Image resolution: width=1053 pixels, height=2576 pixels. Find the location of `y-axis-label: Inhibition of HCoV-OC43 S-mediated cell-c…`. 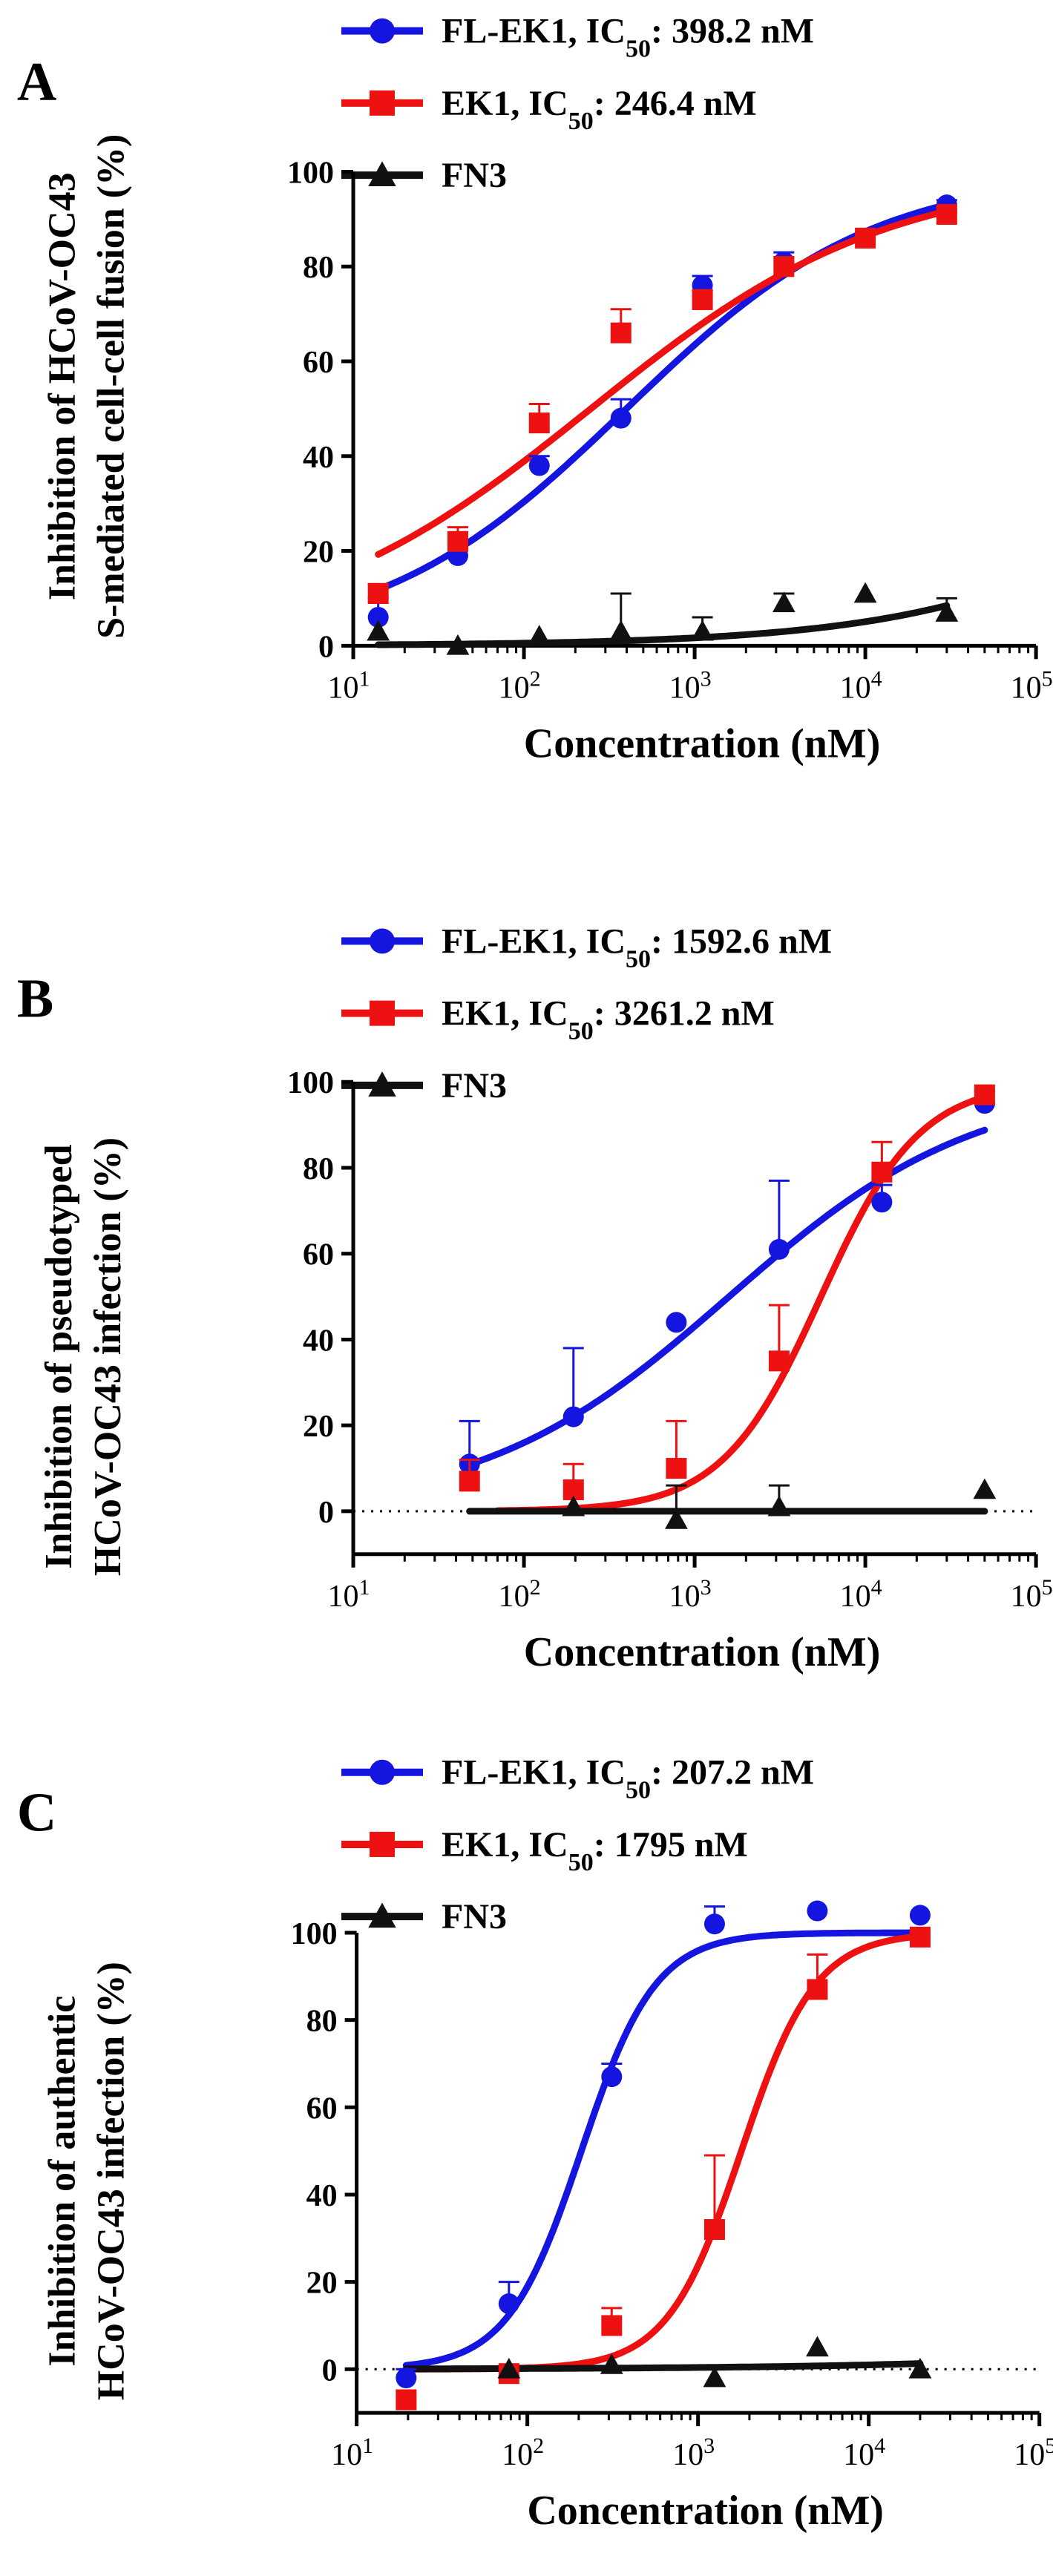

y-axis-label: Inhibition of HCoV-OC43 S-mediated cell-c… is located at coordinates (87, 386).